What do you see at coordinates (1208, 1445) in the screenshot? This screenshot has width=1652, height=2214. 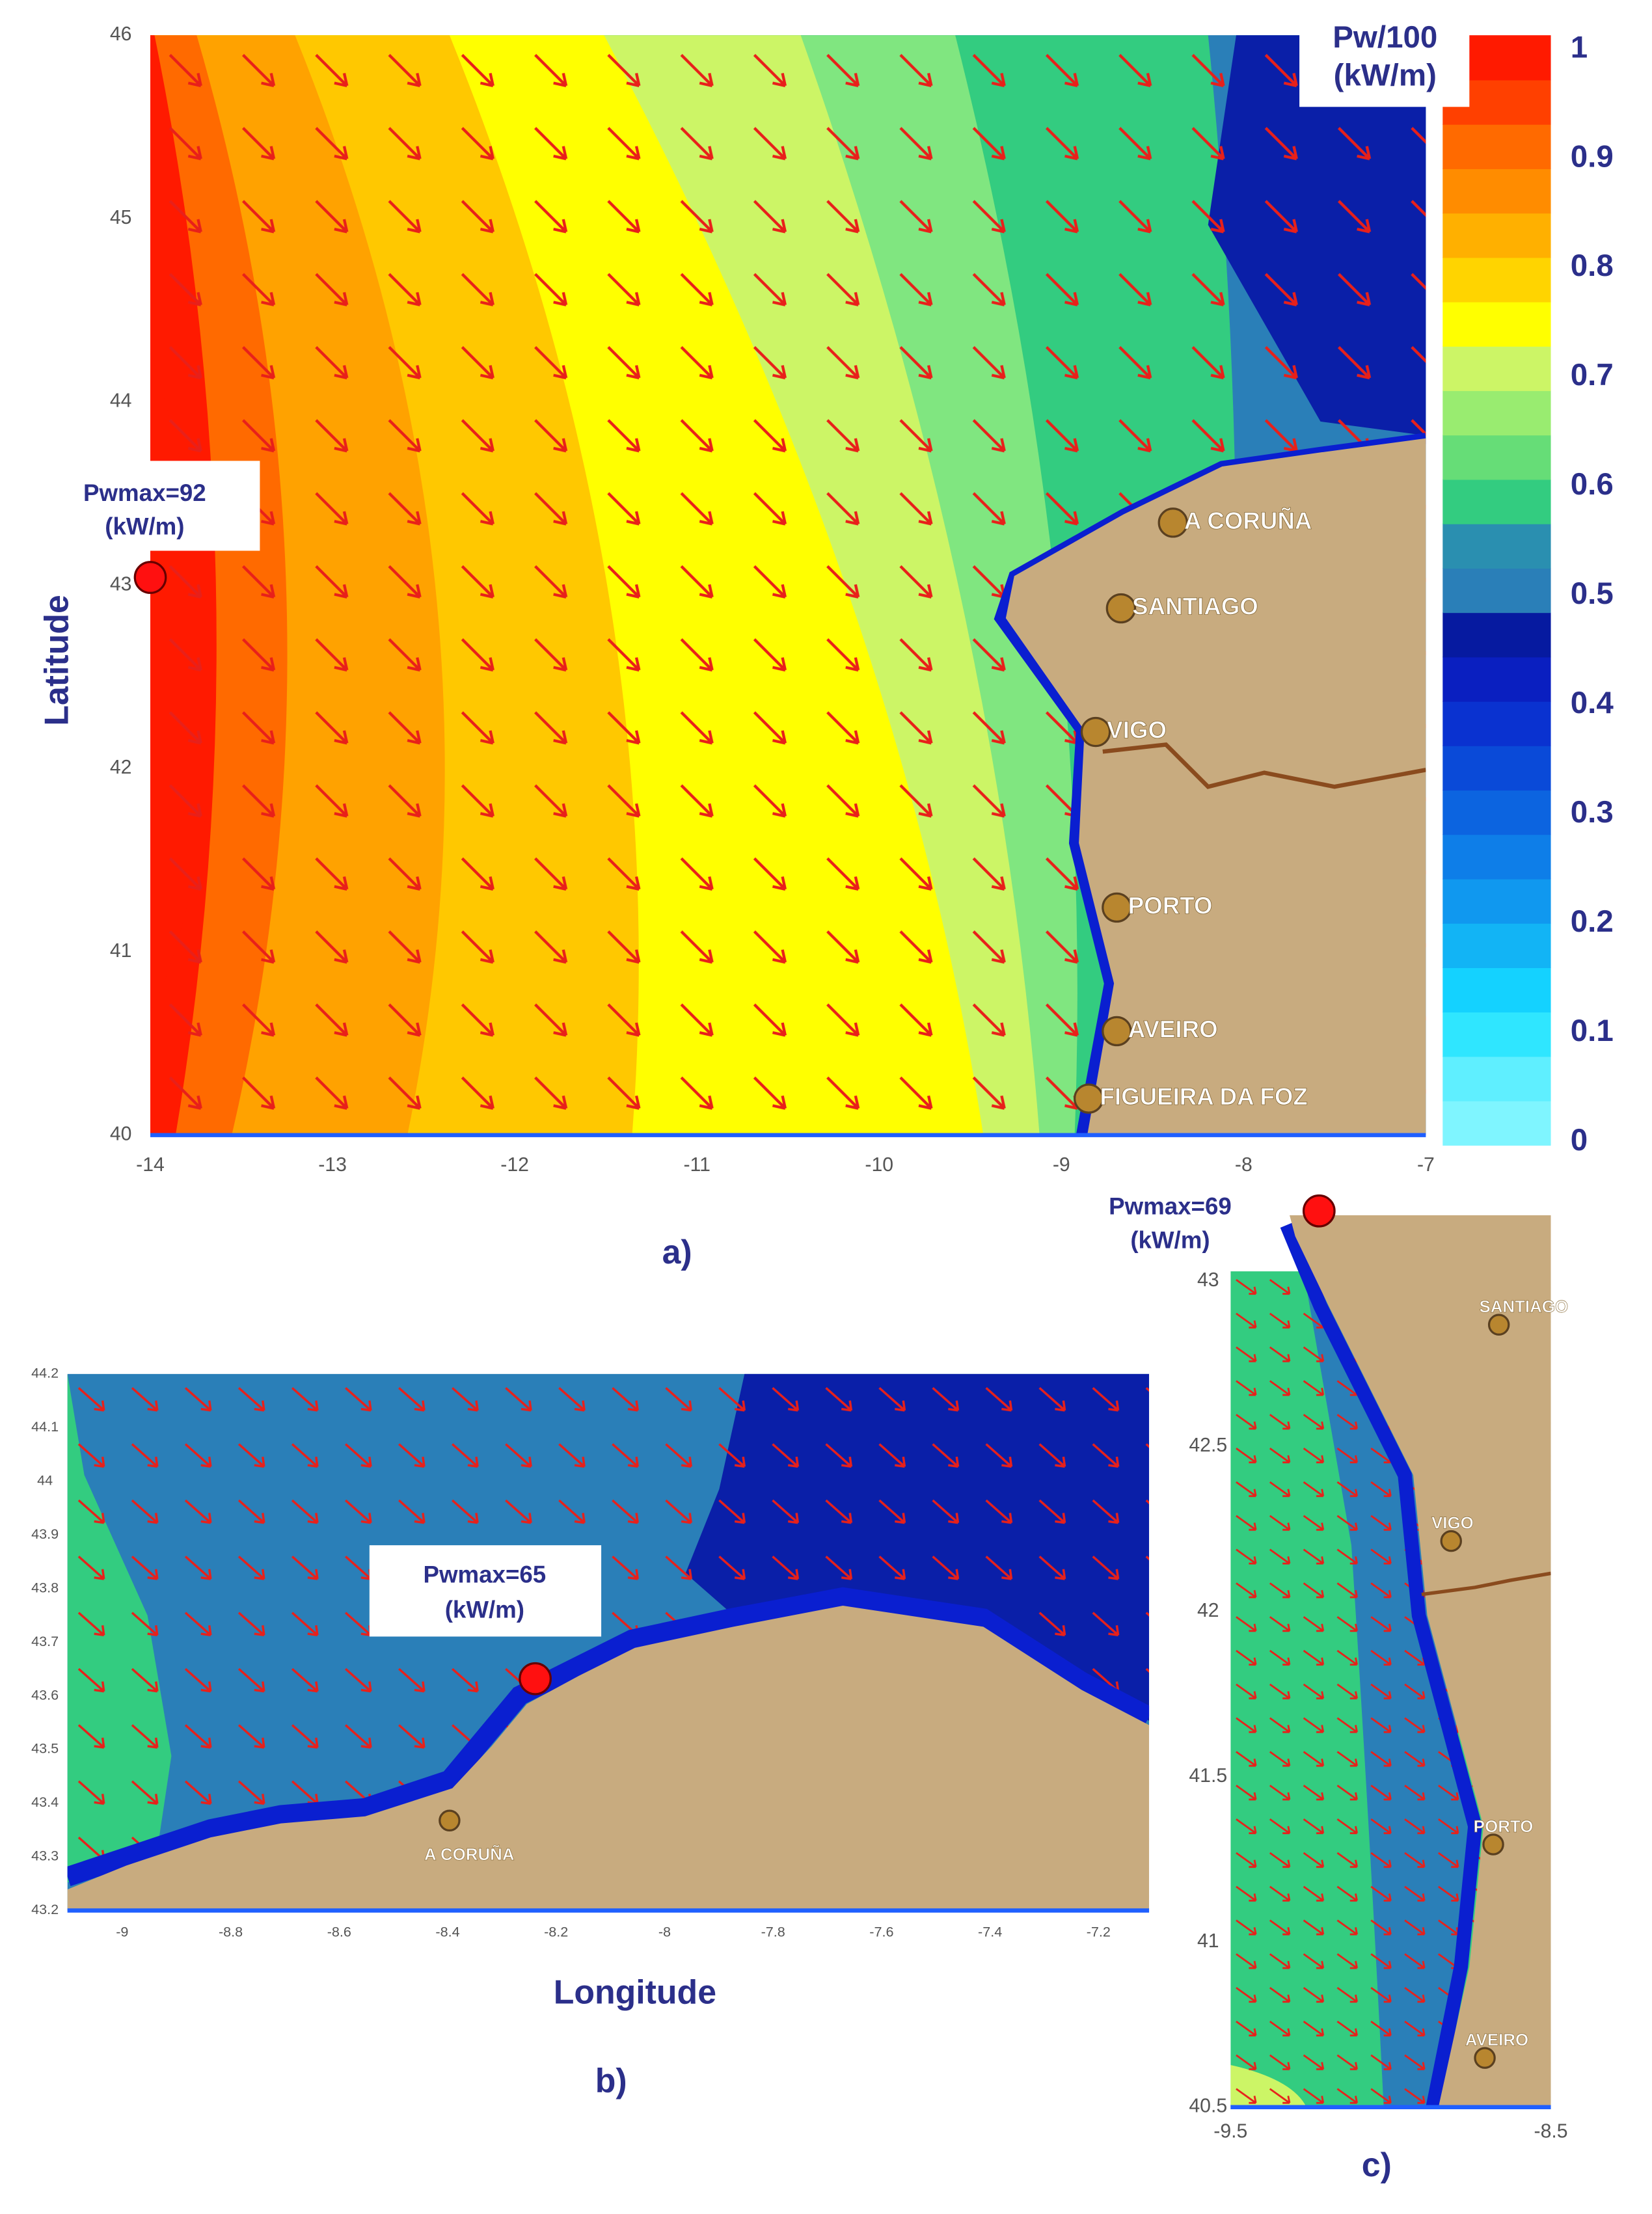 I see `y-tick-label: 42.5` at bounding box center [1208, 1445].